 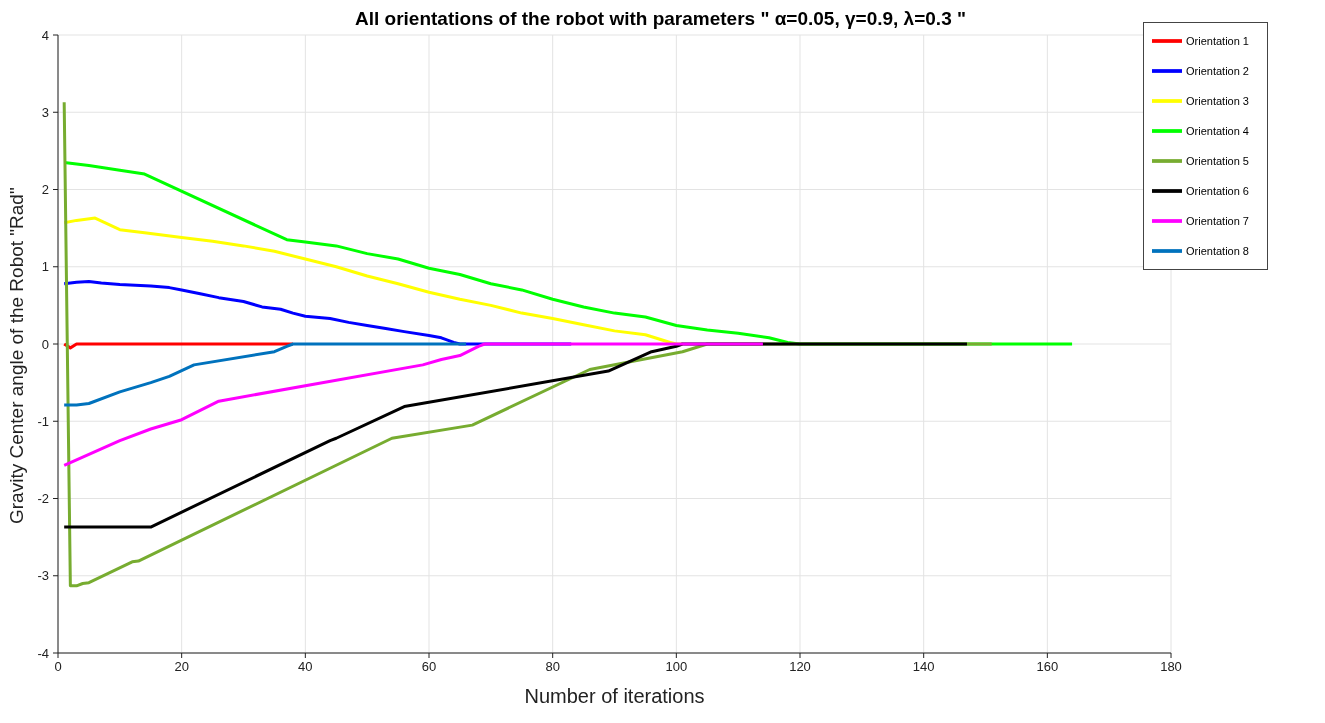 What do you see at coordinates (1217, 191) in the screenshot?
I see `legend-label: Orientation 6` at bounding box center [1217, 191].